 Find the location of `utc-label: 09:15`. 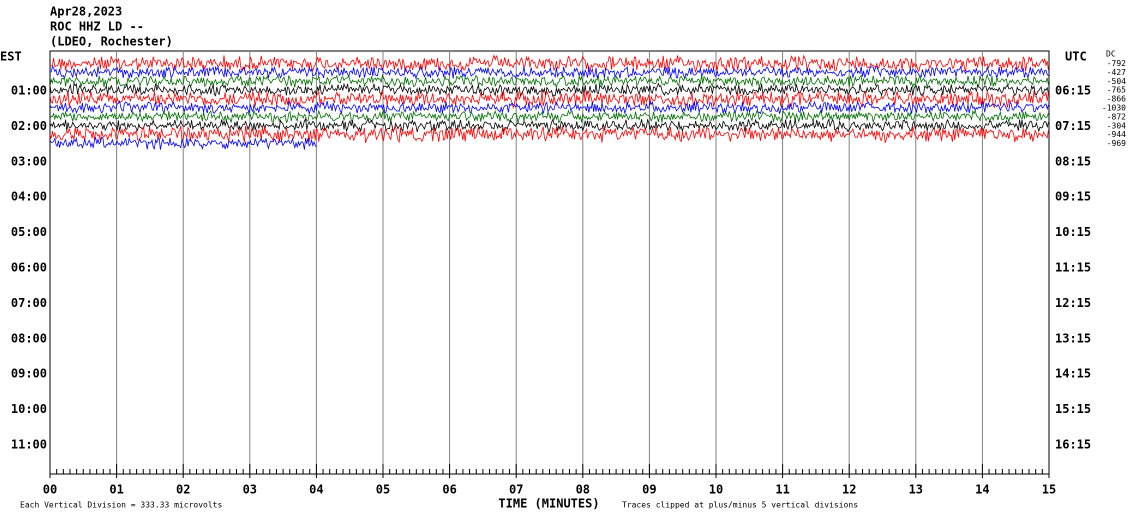

utc-label: 09:15 is located at coordinates (1073, 197).